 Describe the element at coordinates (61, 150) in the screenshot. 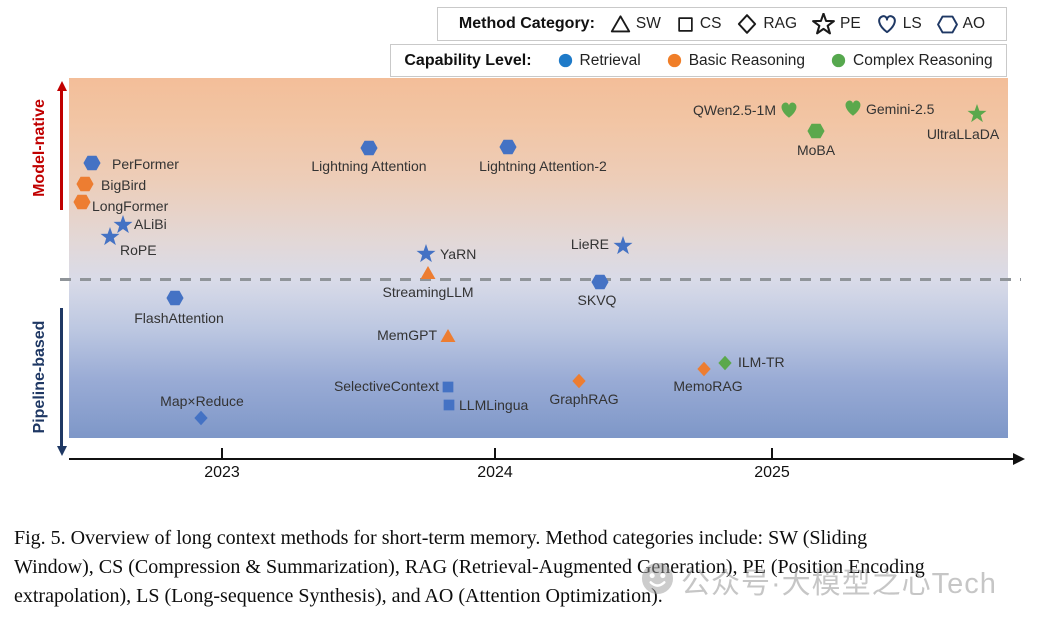

I see `model-native-arrow-line` at that location.